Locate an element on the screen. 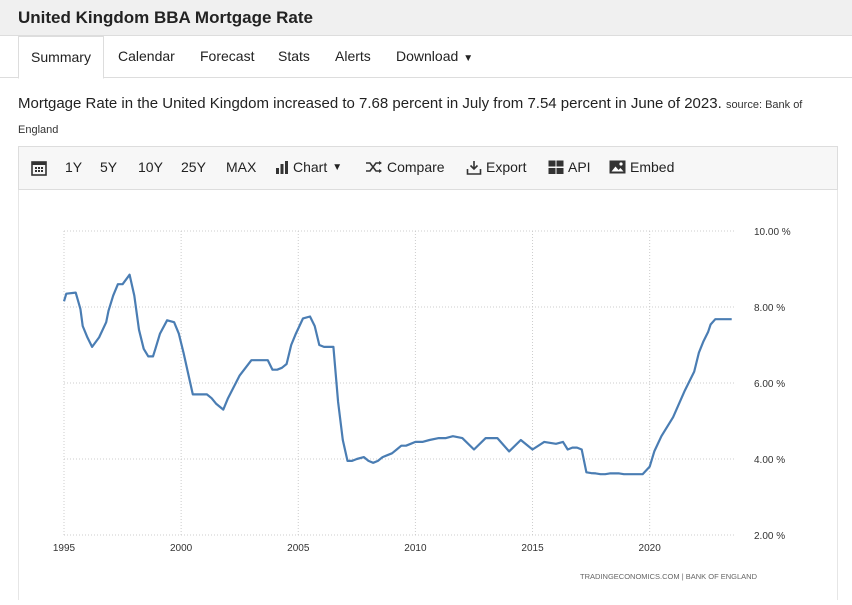 The width and height of the screenshot is (852, 605). y-tick-label: 6.00 % is located at coordinates (769, 384).